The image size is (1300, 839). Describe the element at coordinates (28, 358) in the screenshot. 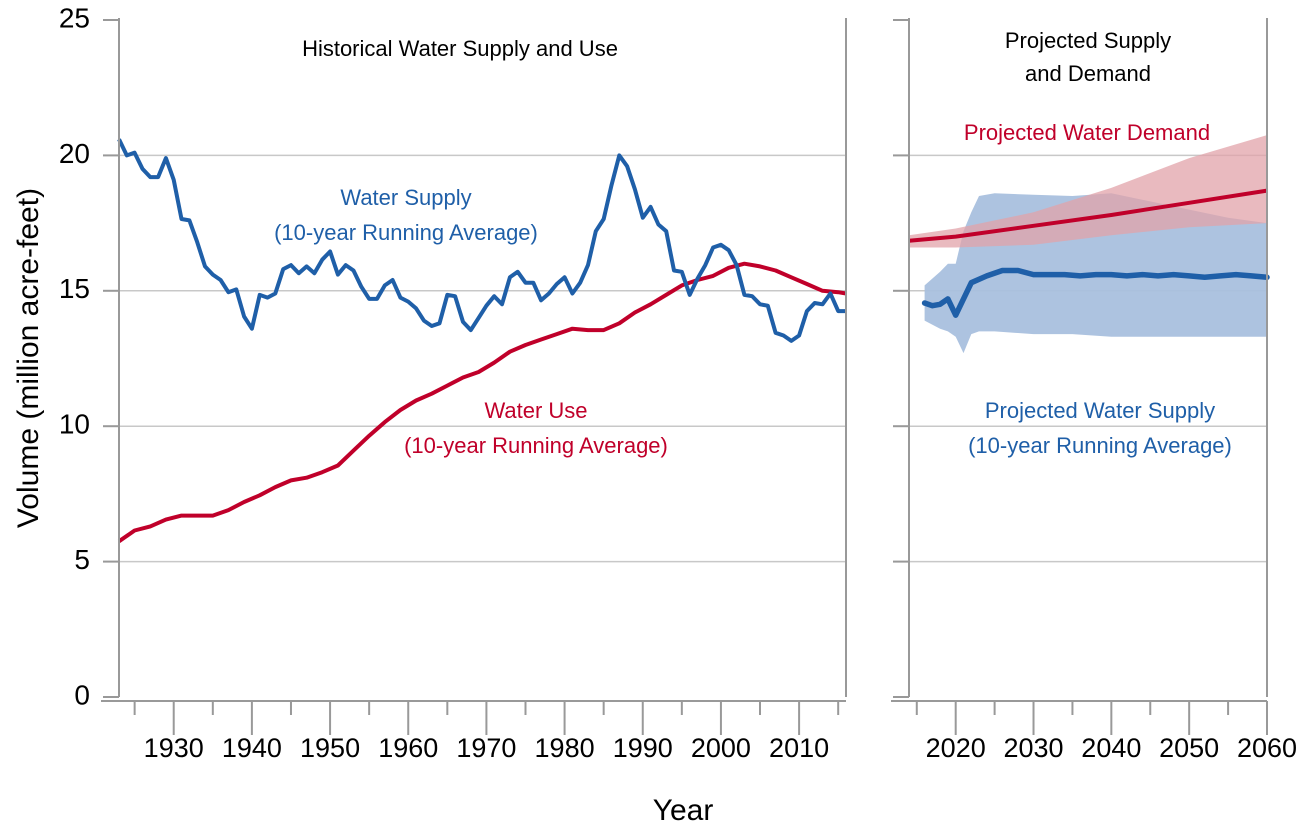

I see `y-axis-label: Volume (million acre-feet)` at that location.